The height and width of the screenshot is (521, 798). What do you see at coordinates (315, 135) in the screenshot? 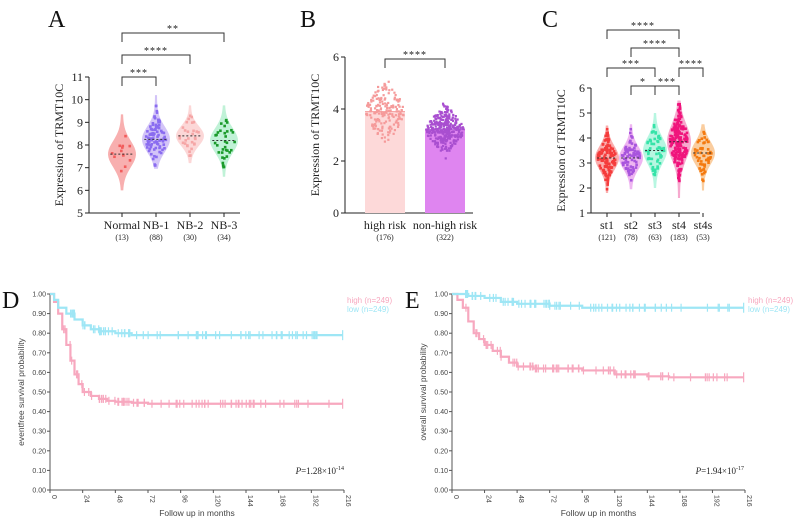
I see `y-axis-label: Expression of TRMT10C` at bounding box center [315, 135].